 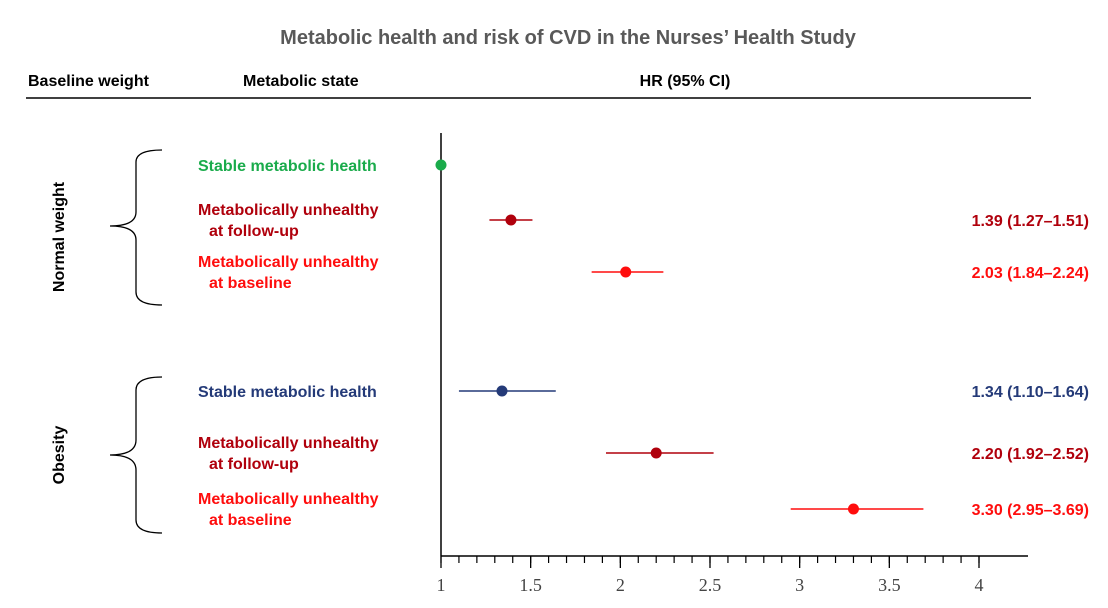 I want to click on x-tick-label: 3, so click(x=799, y=585).